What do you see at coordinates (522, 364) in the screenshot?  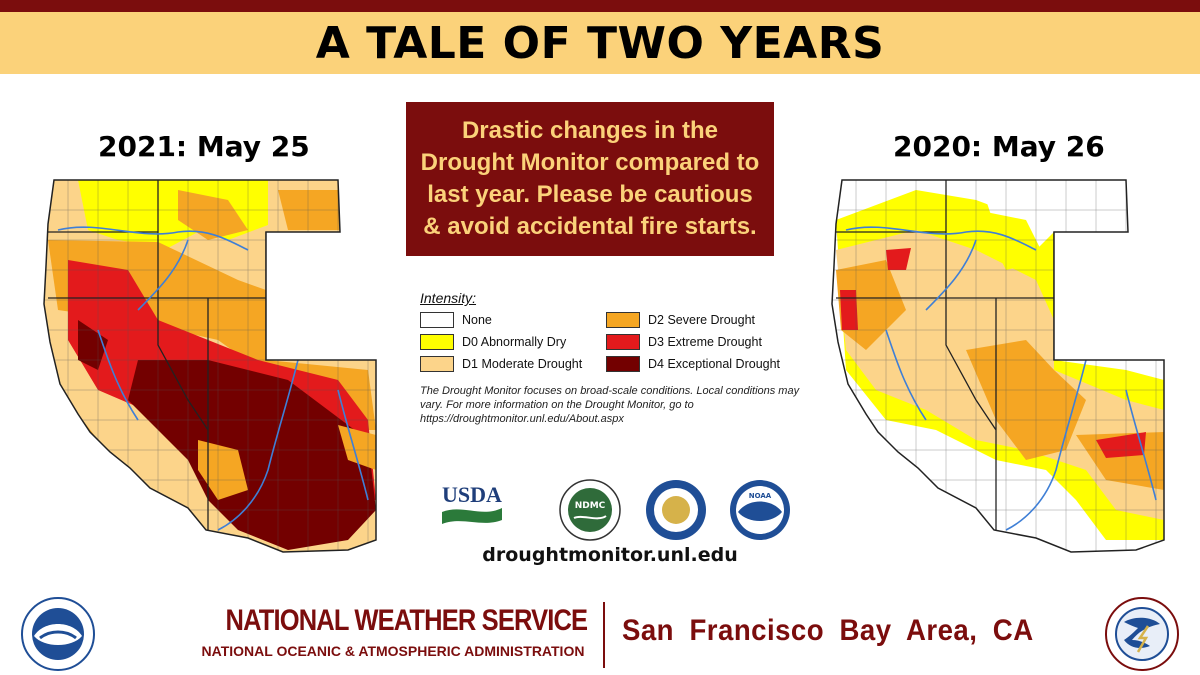 I see `legend-label: D1 Moderate Drought` at bounding box center [522, 364].